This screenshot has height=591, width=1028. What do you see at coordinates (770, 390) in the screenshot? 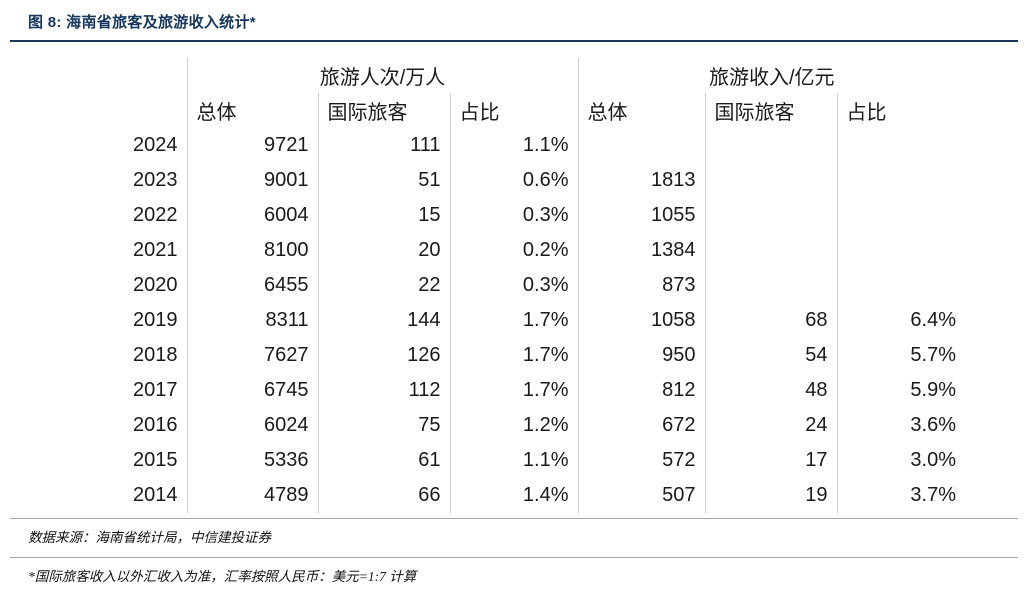
I see `value-cell: 48` at bounding box center [770, 390].